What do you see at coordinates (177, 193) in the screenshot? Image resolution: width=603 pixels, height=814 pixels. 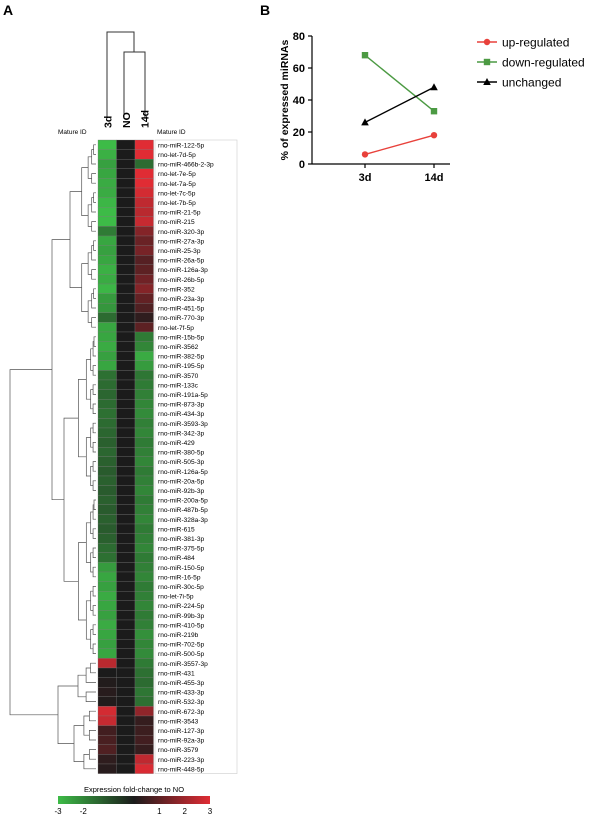 I see `row-label: rno-let-7c-5p` at bounding box center [177, 193].